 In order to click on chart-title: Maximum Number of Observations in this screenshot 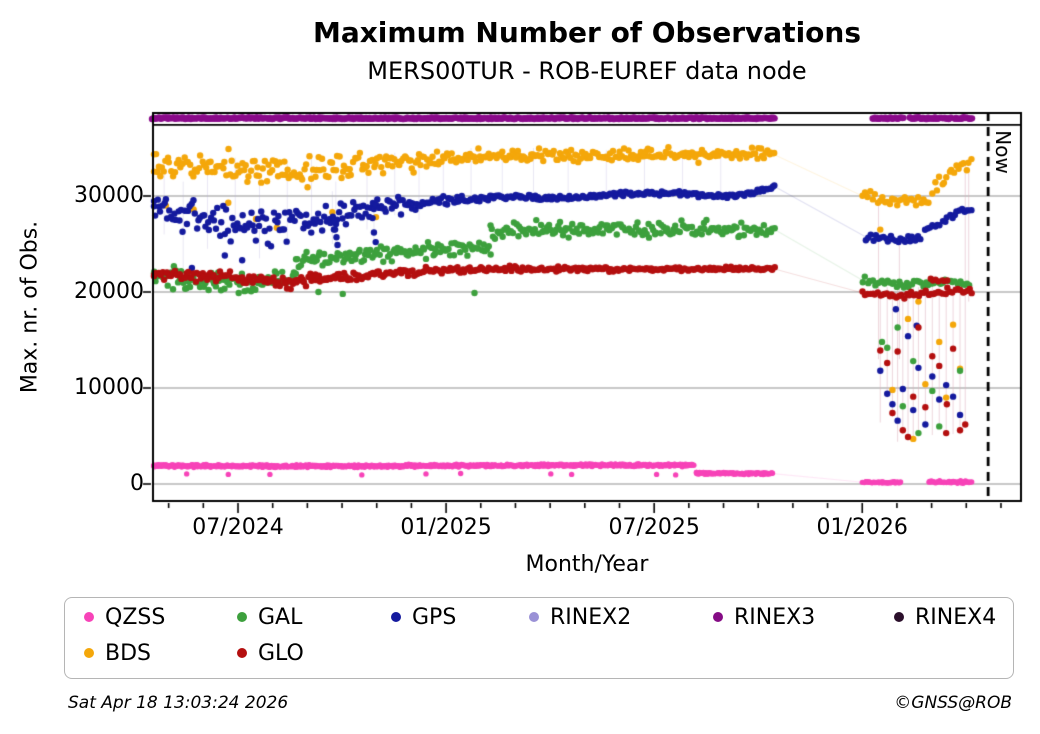, I will do `click(587, 32)`.